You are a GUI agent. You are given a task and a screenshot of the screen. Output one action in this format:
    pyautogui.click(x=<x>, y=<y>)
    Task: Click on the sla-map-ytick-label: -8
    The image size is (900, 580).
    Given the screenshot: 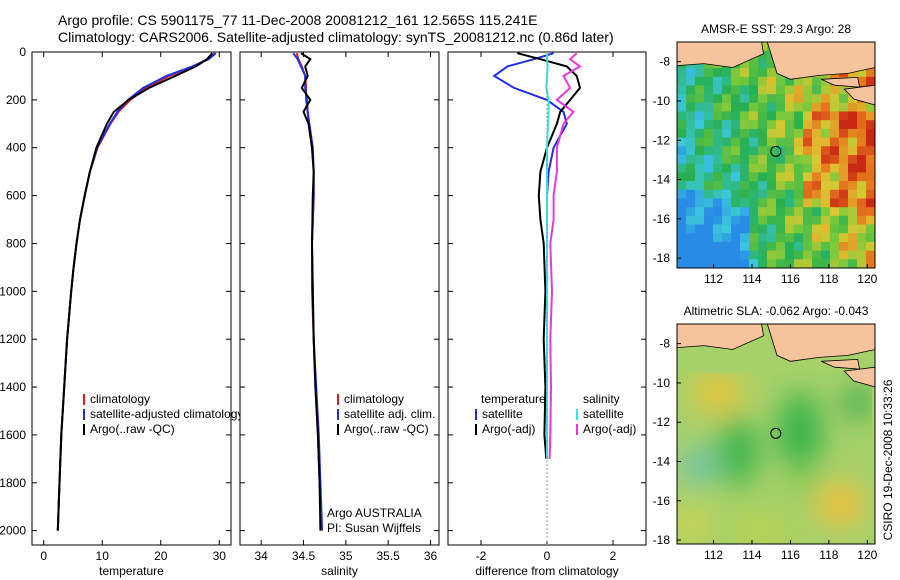 What is the action you would take?
    pyautogui.click(x=664, y=344)
    